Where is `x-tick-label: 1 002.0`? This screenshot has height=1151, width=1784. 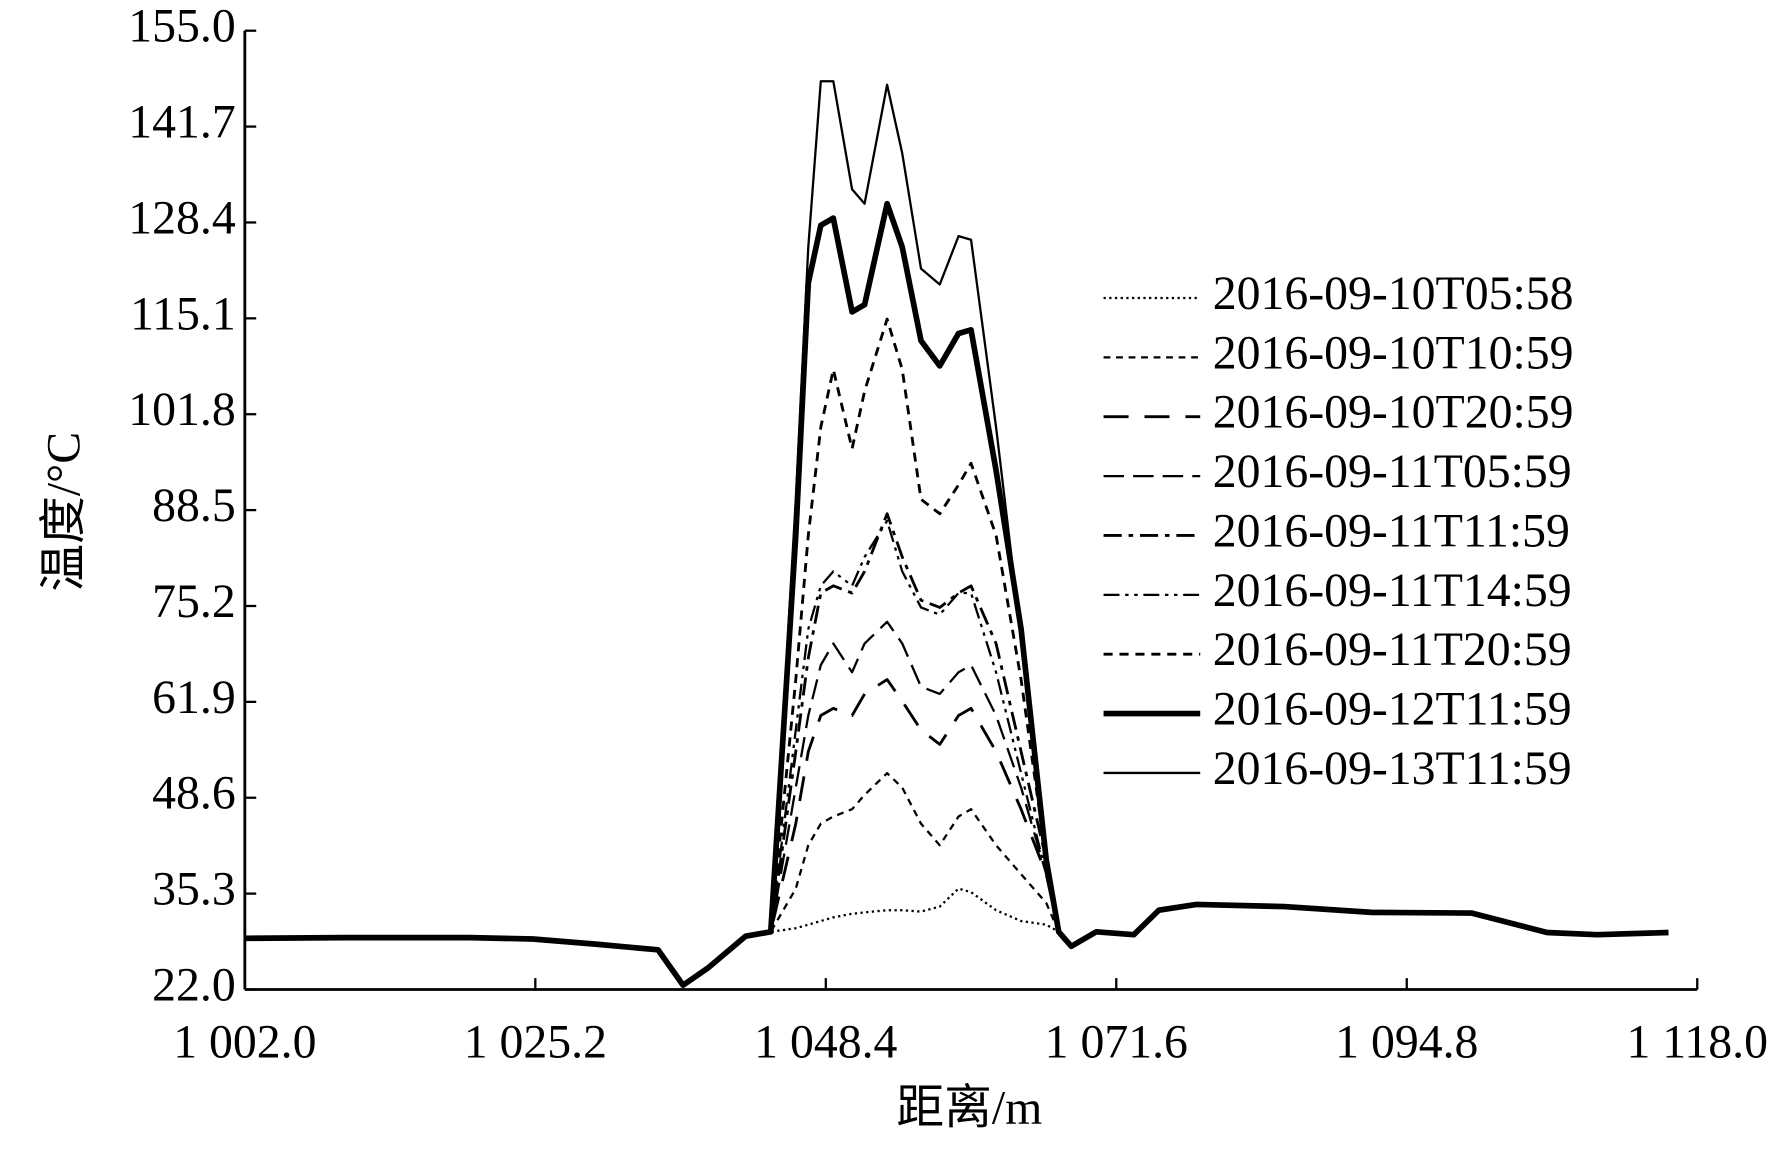 x-tick-label: 1 002.0 is located at coordinates (244, 1041).